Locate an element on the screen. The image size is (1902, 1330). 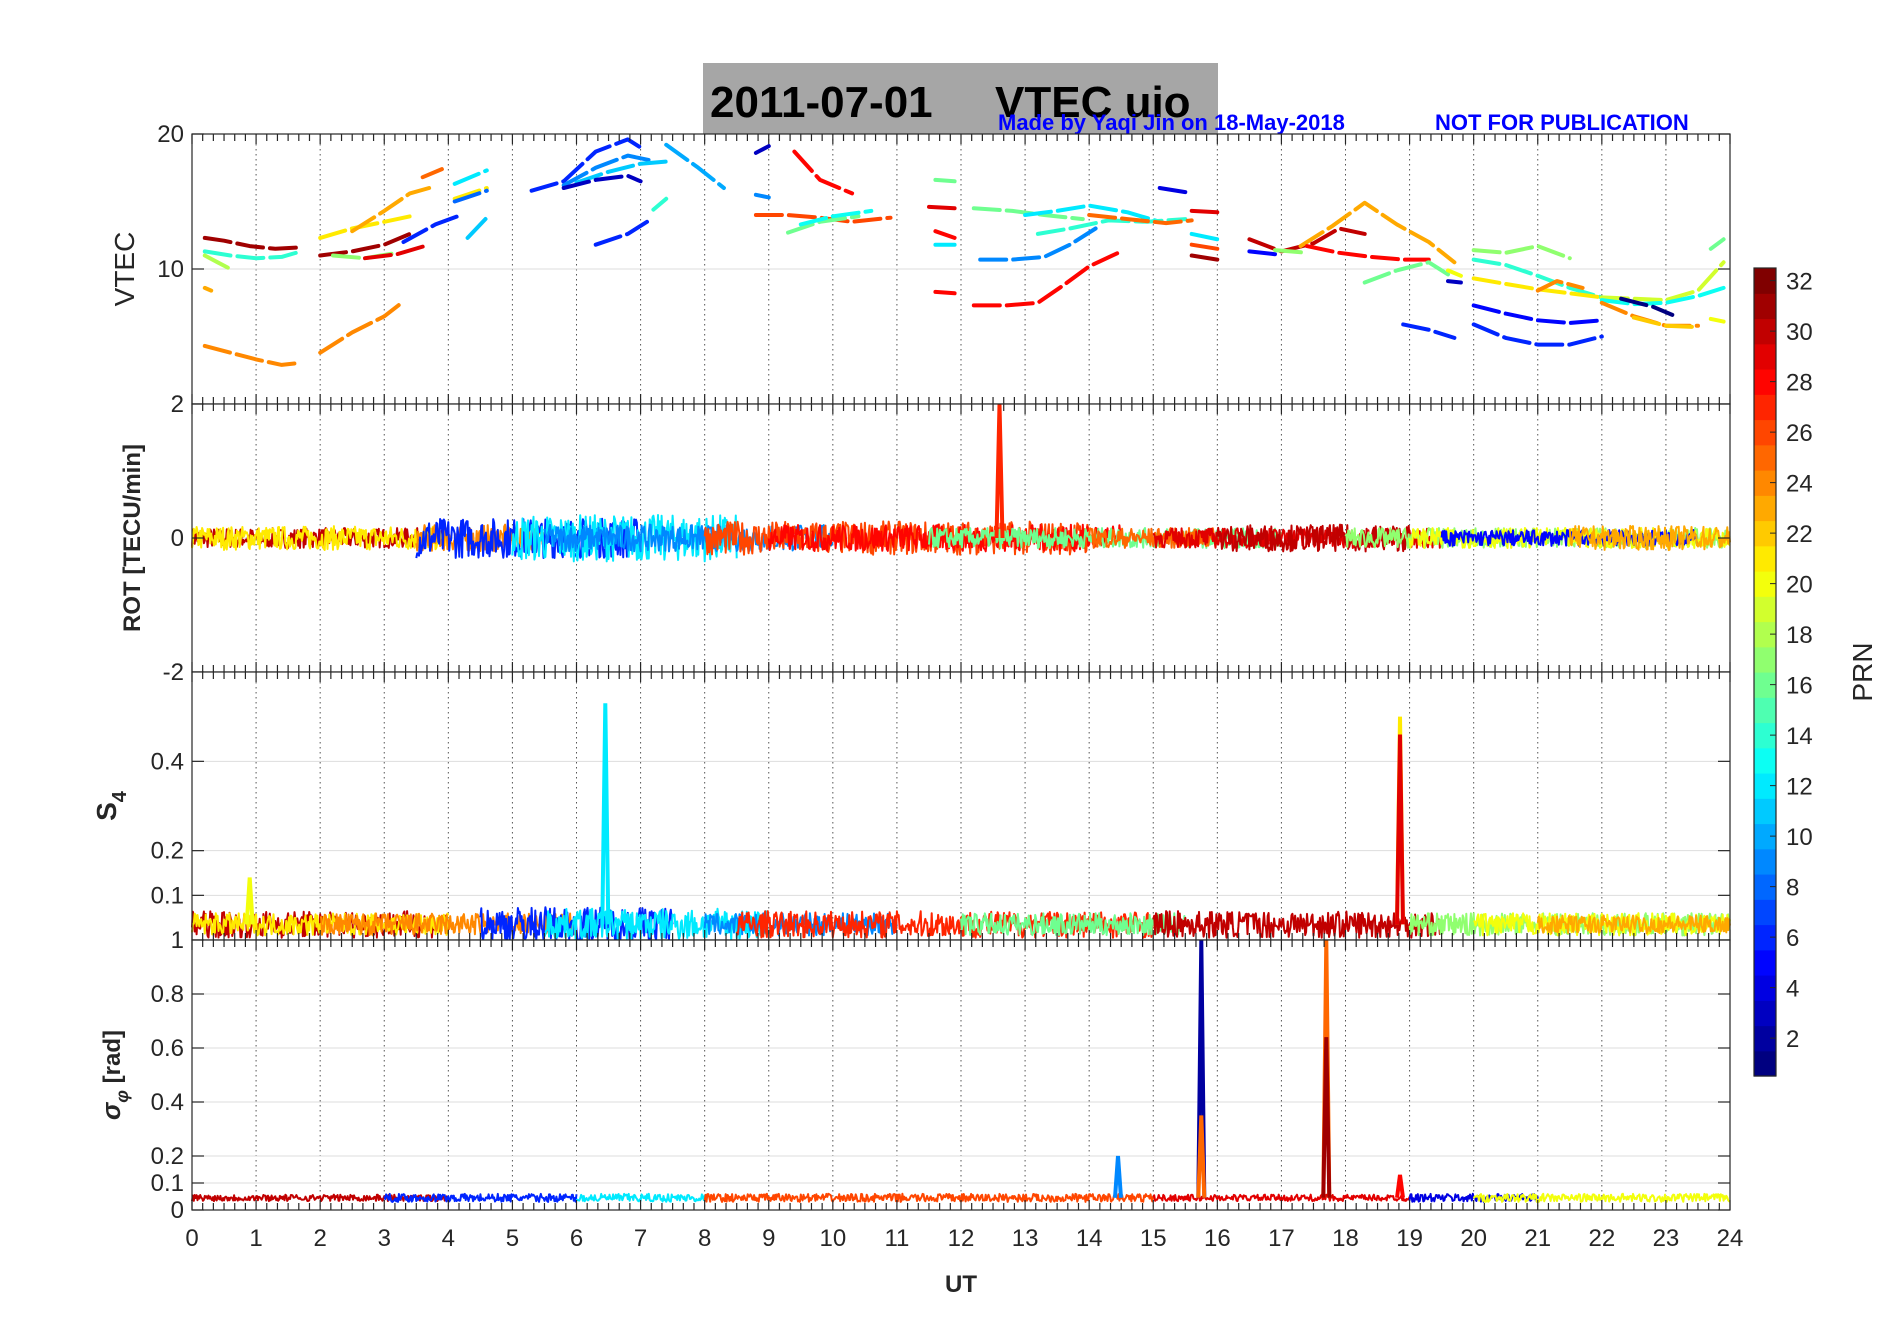
colorbar-tick-label: 28 is located at coordinates (1799, 383).